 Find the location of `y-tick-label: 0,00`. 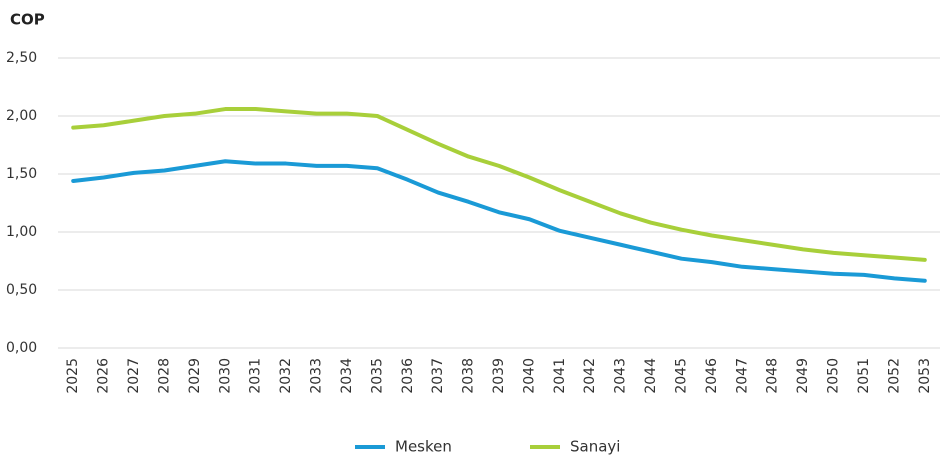

y-tick-label: 0,00 is located at coordinates (21, 348).